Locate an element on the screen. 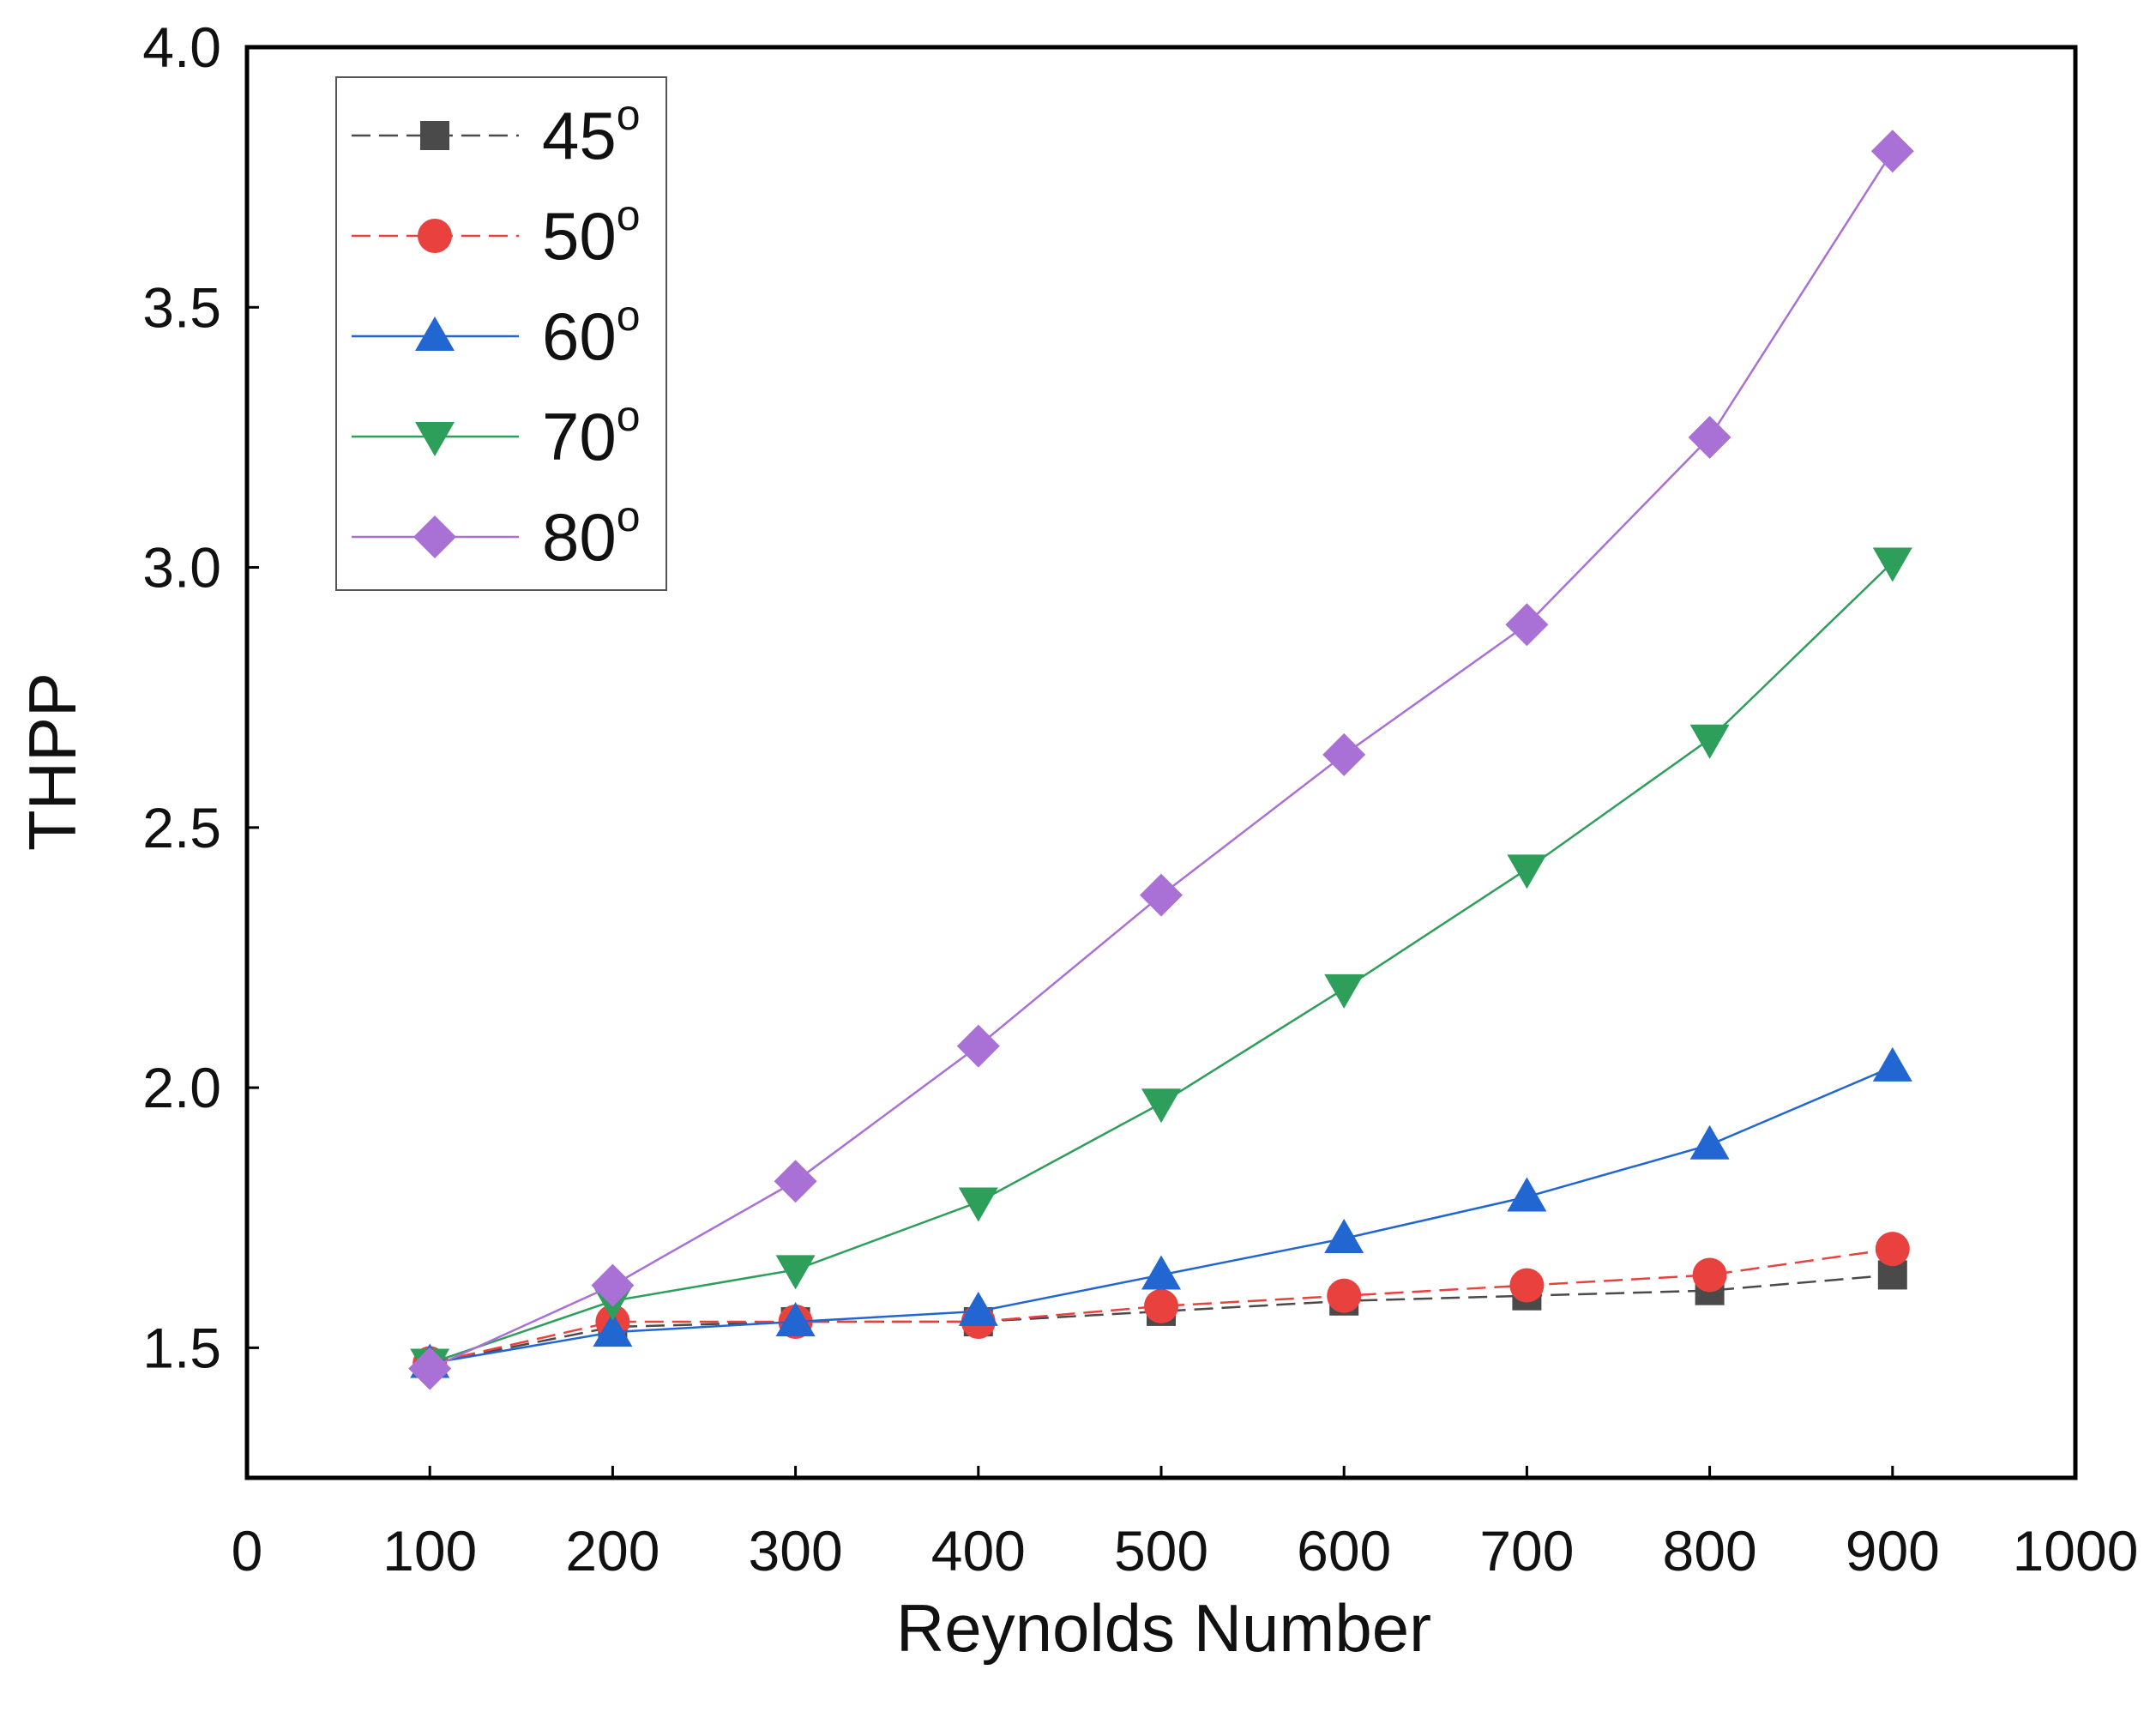 The height and width of the screenshot is (1736, 2156). y-tick-label: 3.5 is located at coordinates (181, 307).